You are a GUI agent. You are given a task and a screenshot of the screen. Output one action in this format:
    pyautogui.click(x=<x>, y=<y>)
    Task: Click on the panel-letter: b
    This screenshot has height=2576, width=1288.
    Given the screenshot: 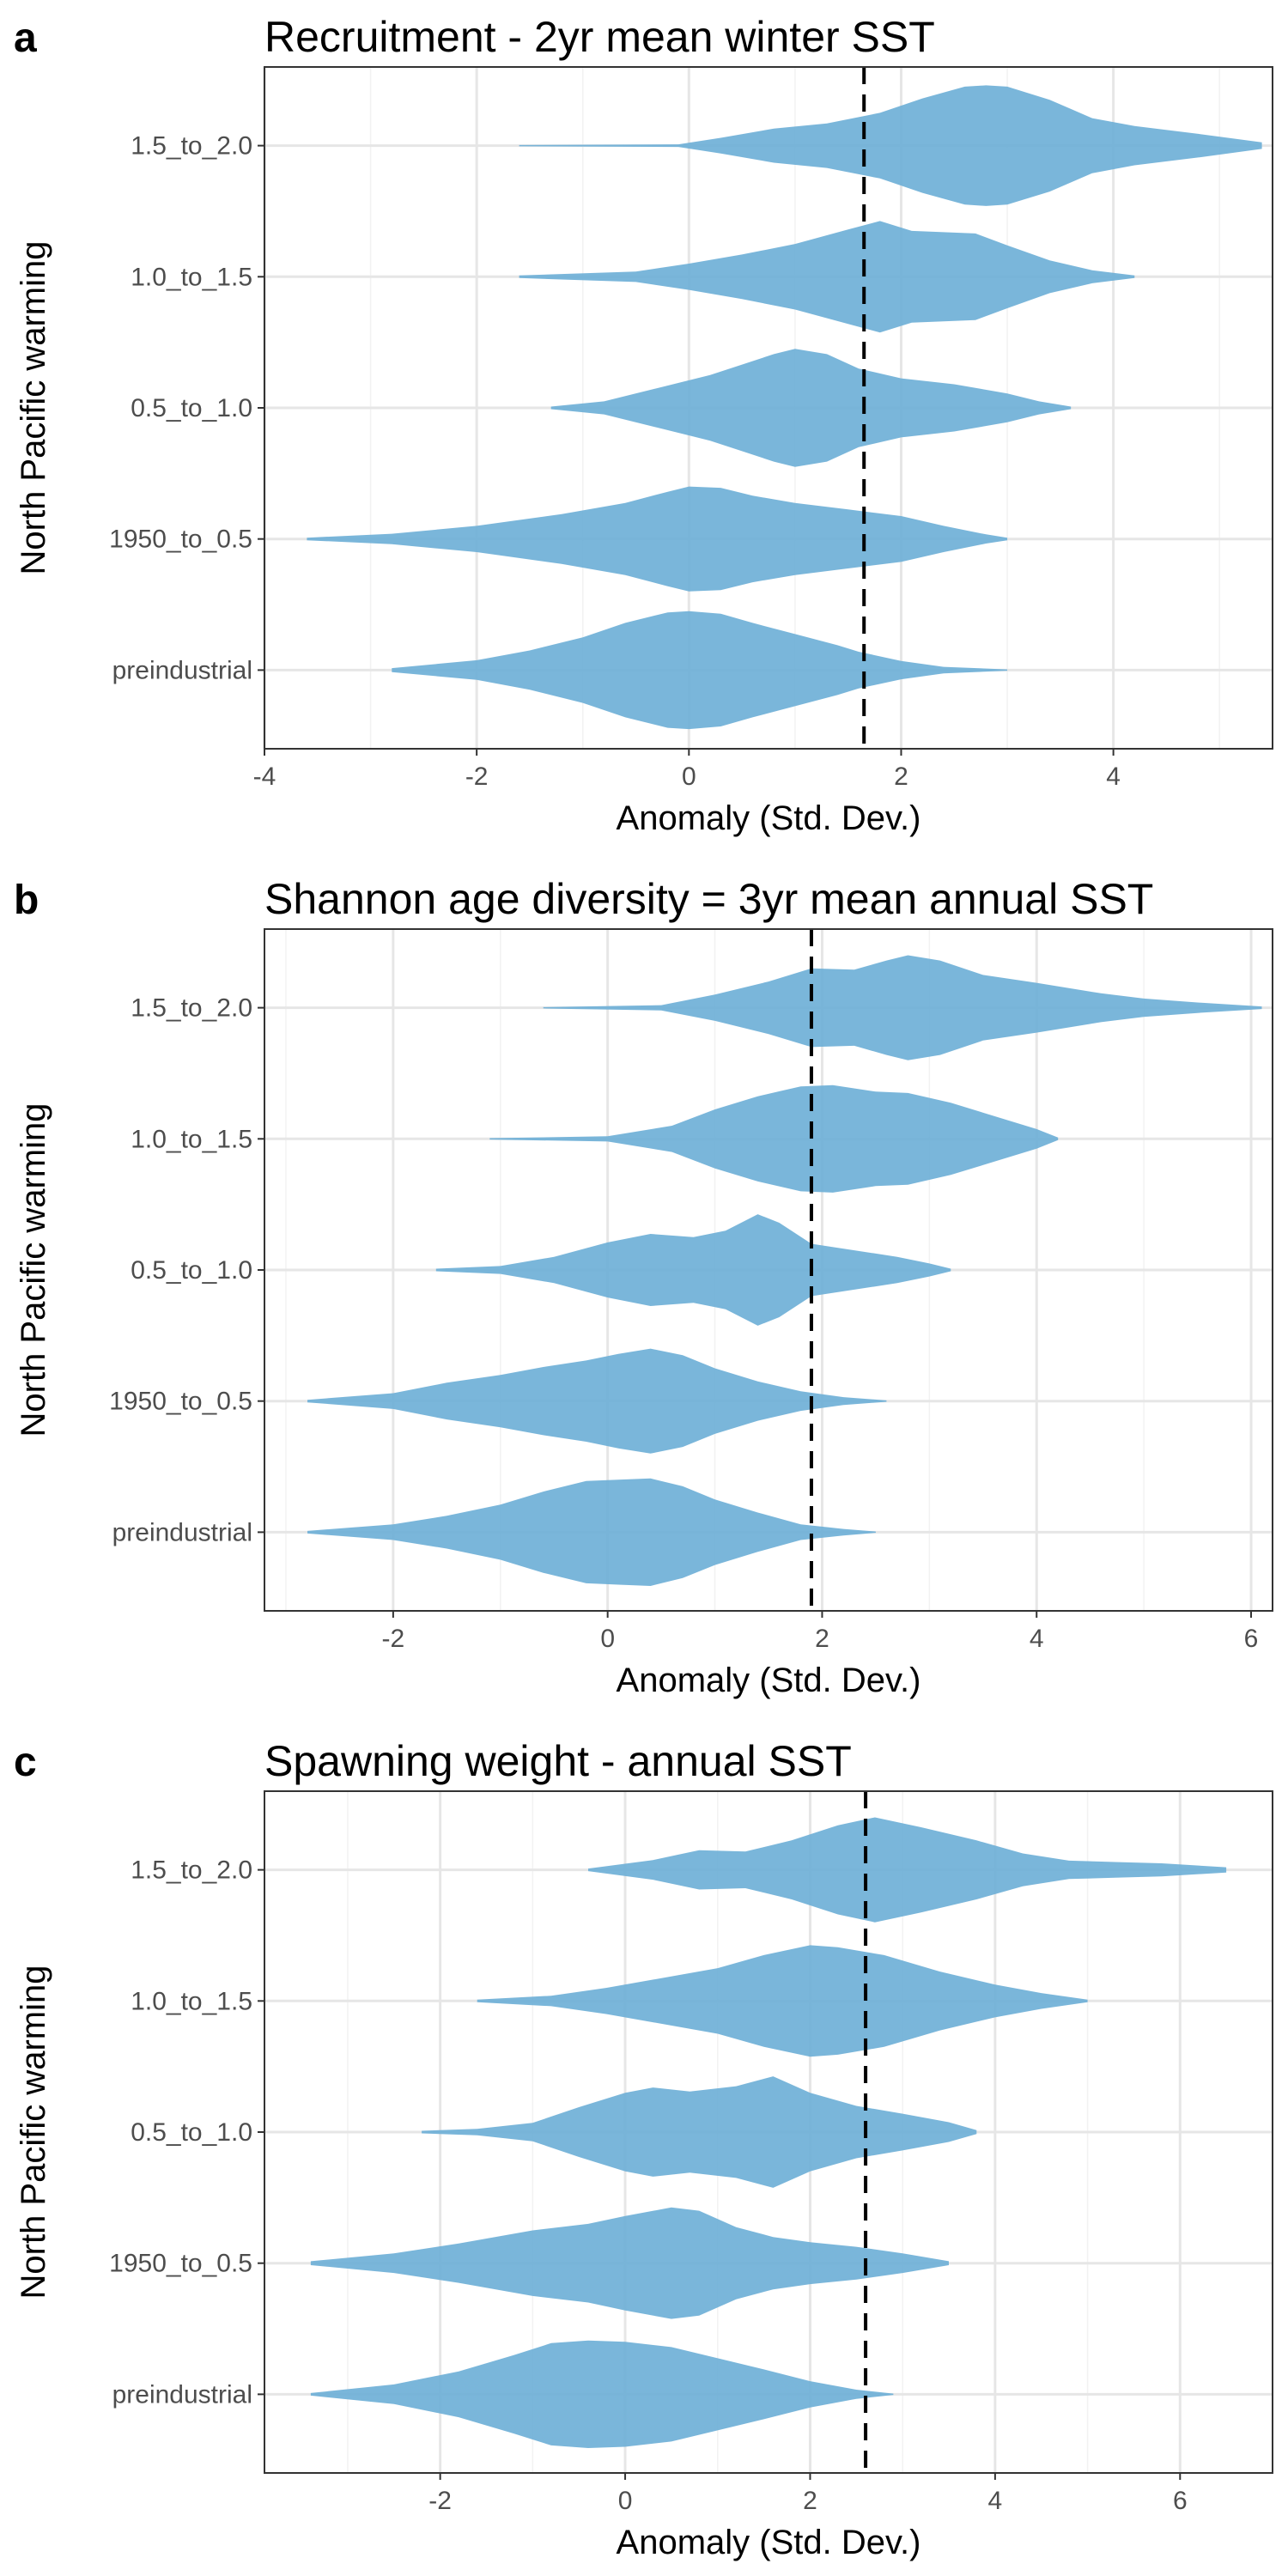 What is the action you would take?
    pyautogui.click(x=27, y=900)
    